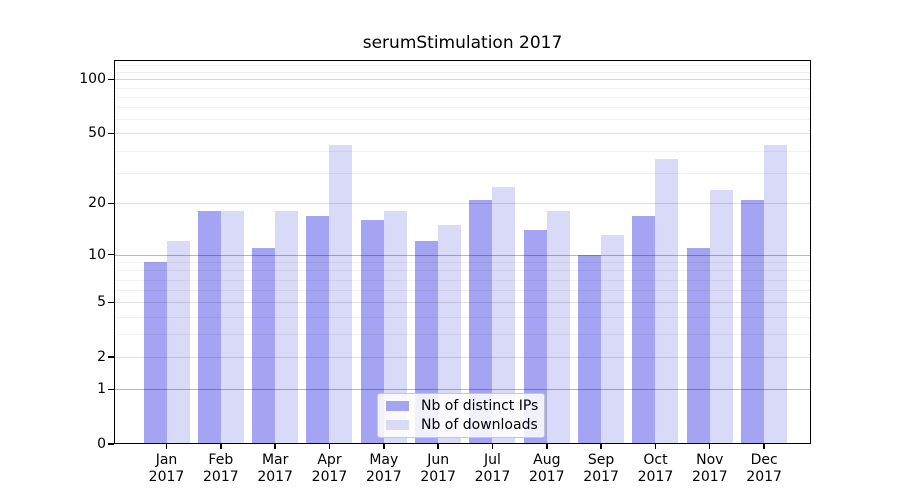 The height and width of the screenshot is (500, 900). I want to click on x-tick-label-nov: Nov 2017, so click(710, 469).